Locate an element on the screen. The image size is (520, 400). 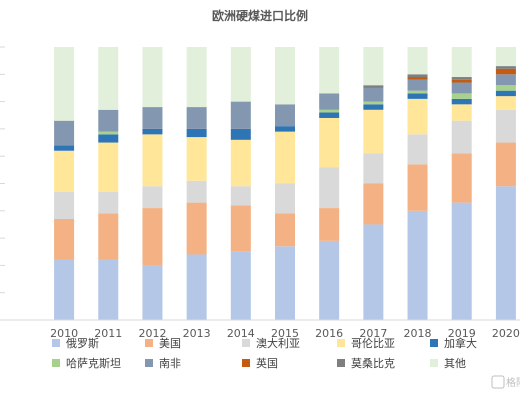
legend-item: 英国 is located at coordinates (260, 363).